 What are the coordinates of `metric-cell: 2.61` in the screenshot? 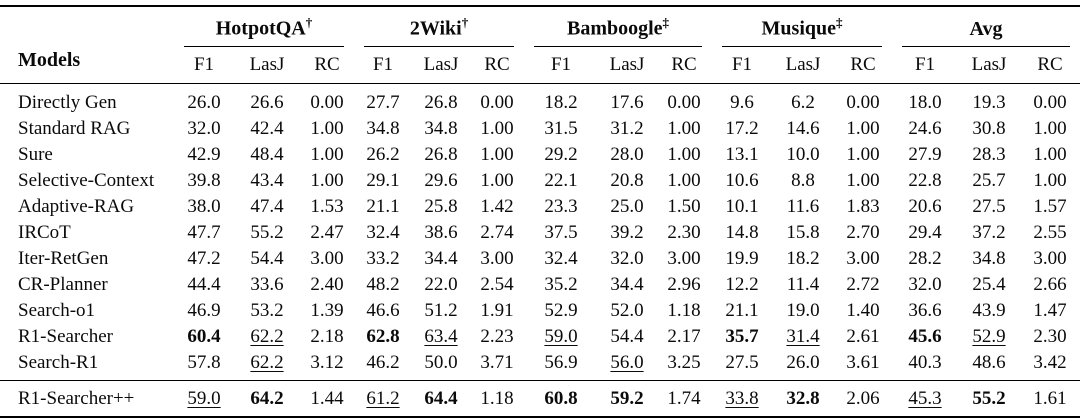 It's located at (863, 336).